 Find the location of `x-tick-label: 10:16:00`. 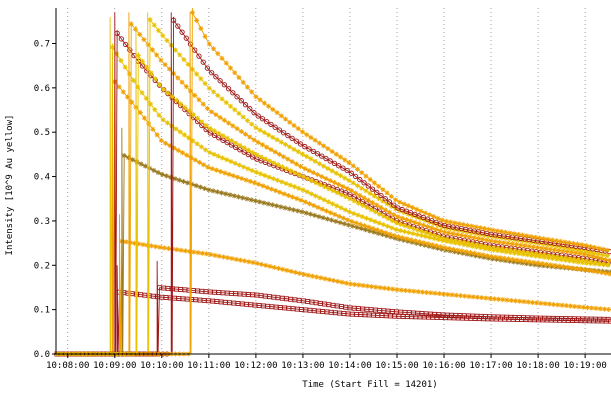

x-tick-label: 10:16:00 is located at coordinates (443, 366).